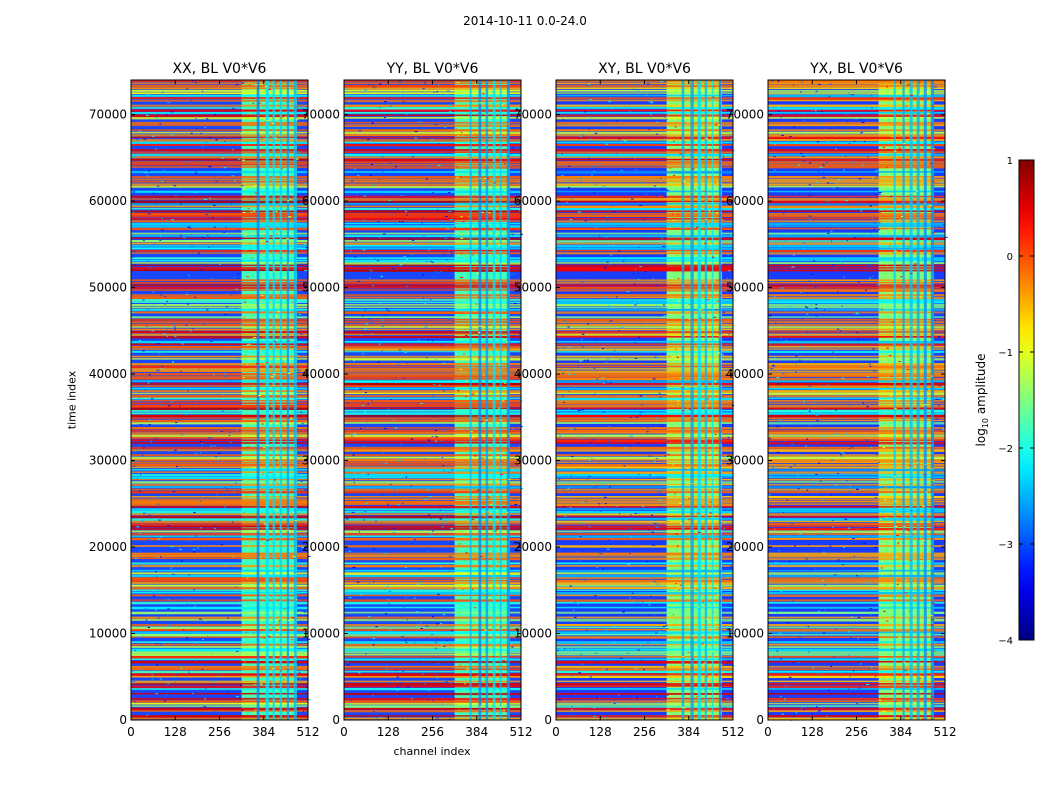 Image resolution: width=1050 pixels, height=800 pixels. Describe the element at coordinates (388, 732) in the screenshot. I see `x-tick-label: 128` at that location.